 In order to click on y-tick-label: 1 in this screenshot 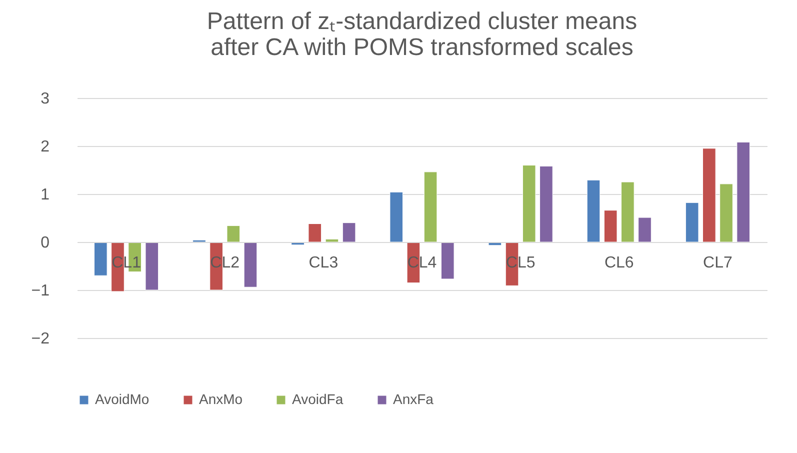, I will do `click(45, 195)`.